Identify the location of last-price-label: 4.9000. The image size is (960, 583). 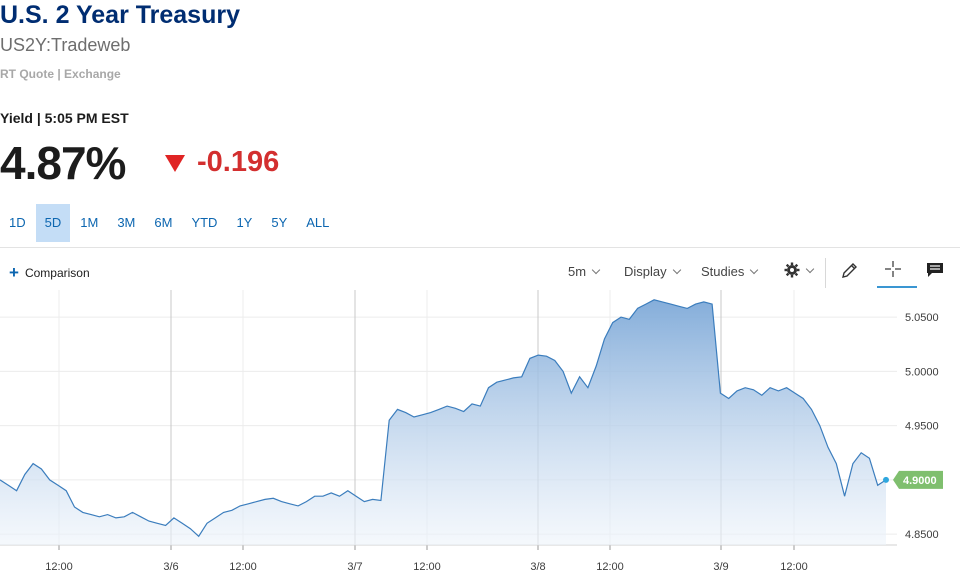
(920, 481).